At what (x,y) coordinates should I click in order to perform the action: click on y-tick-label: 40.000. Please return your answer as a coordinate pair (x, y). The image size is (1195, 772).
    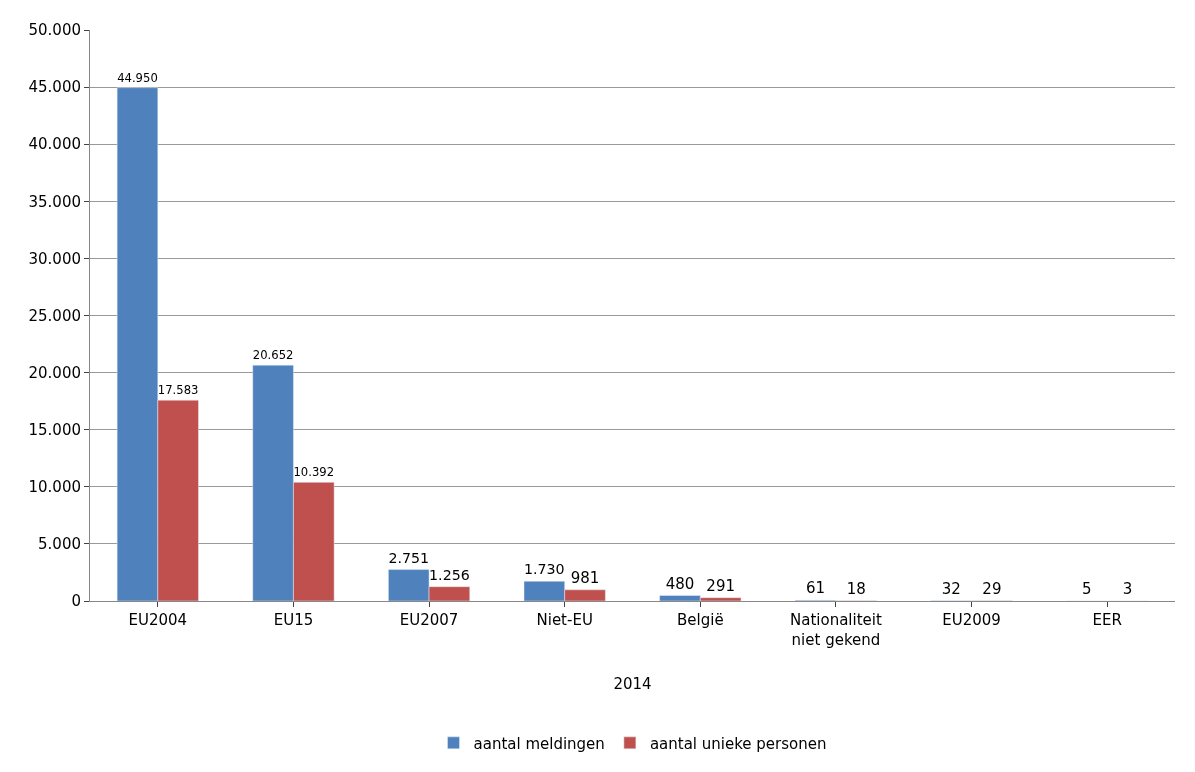
    Looking at the image, I should click on (54, 144).